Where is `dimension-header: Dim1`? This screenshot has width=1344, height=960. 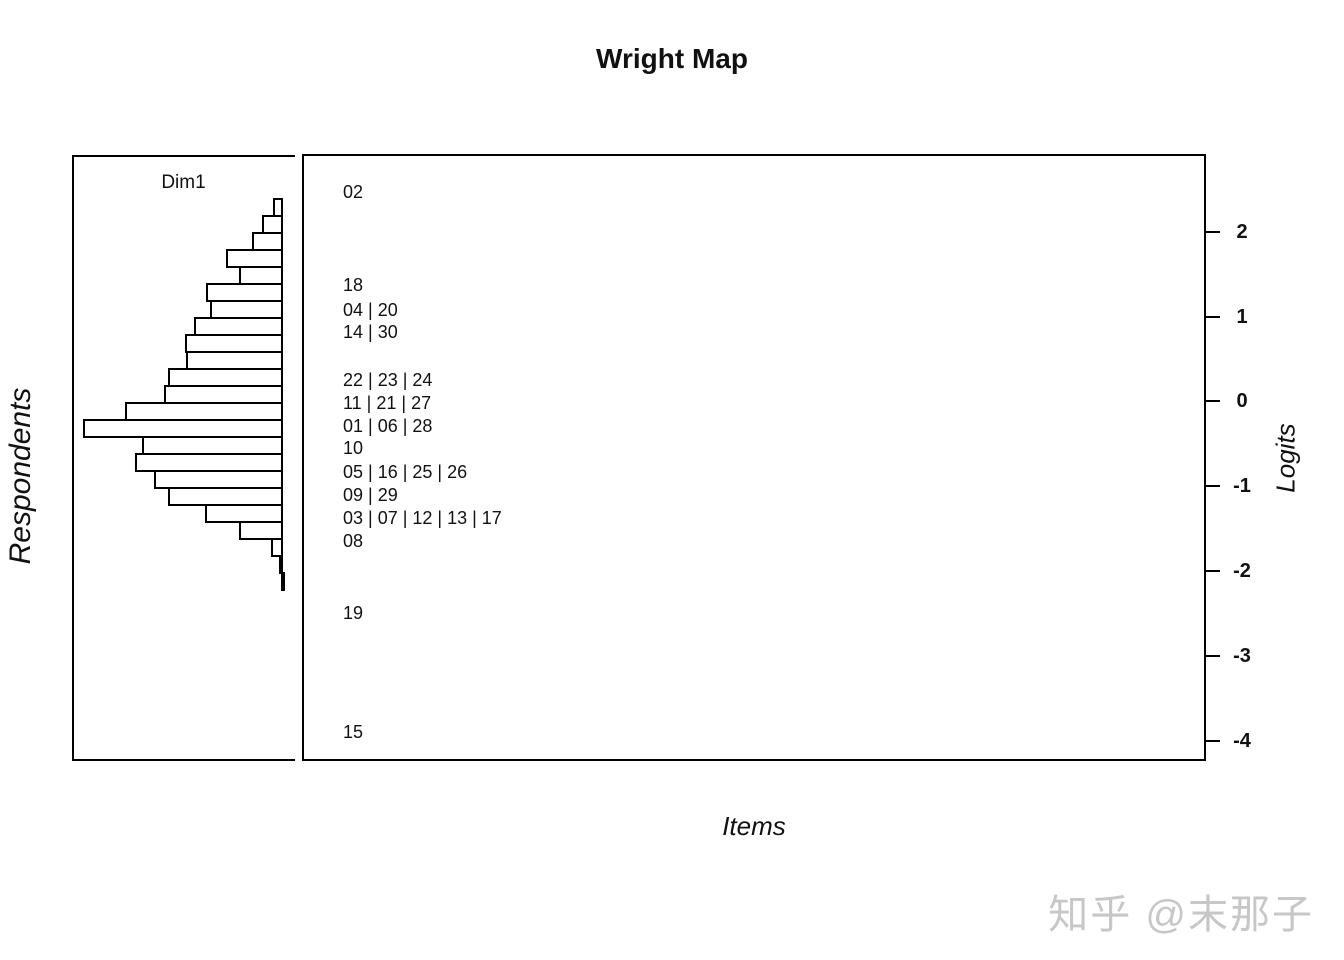
dimension-header: Dim1 is located at coordinates (183, 182).